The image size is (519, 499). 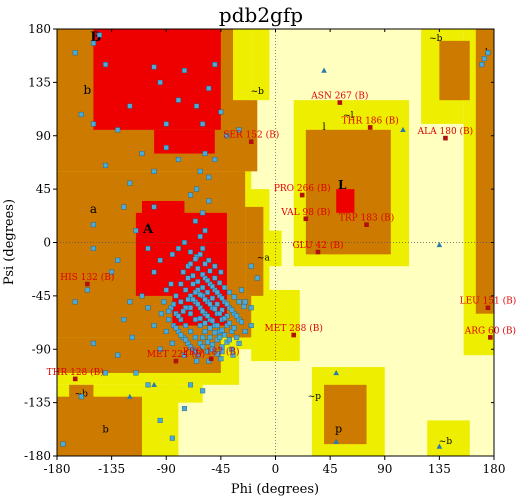 What do you see at coordinates (88, 90) in the screenshot?
I see `region-label: b` at bounding box center [88, 90].